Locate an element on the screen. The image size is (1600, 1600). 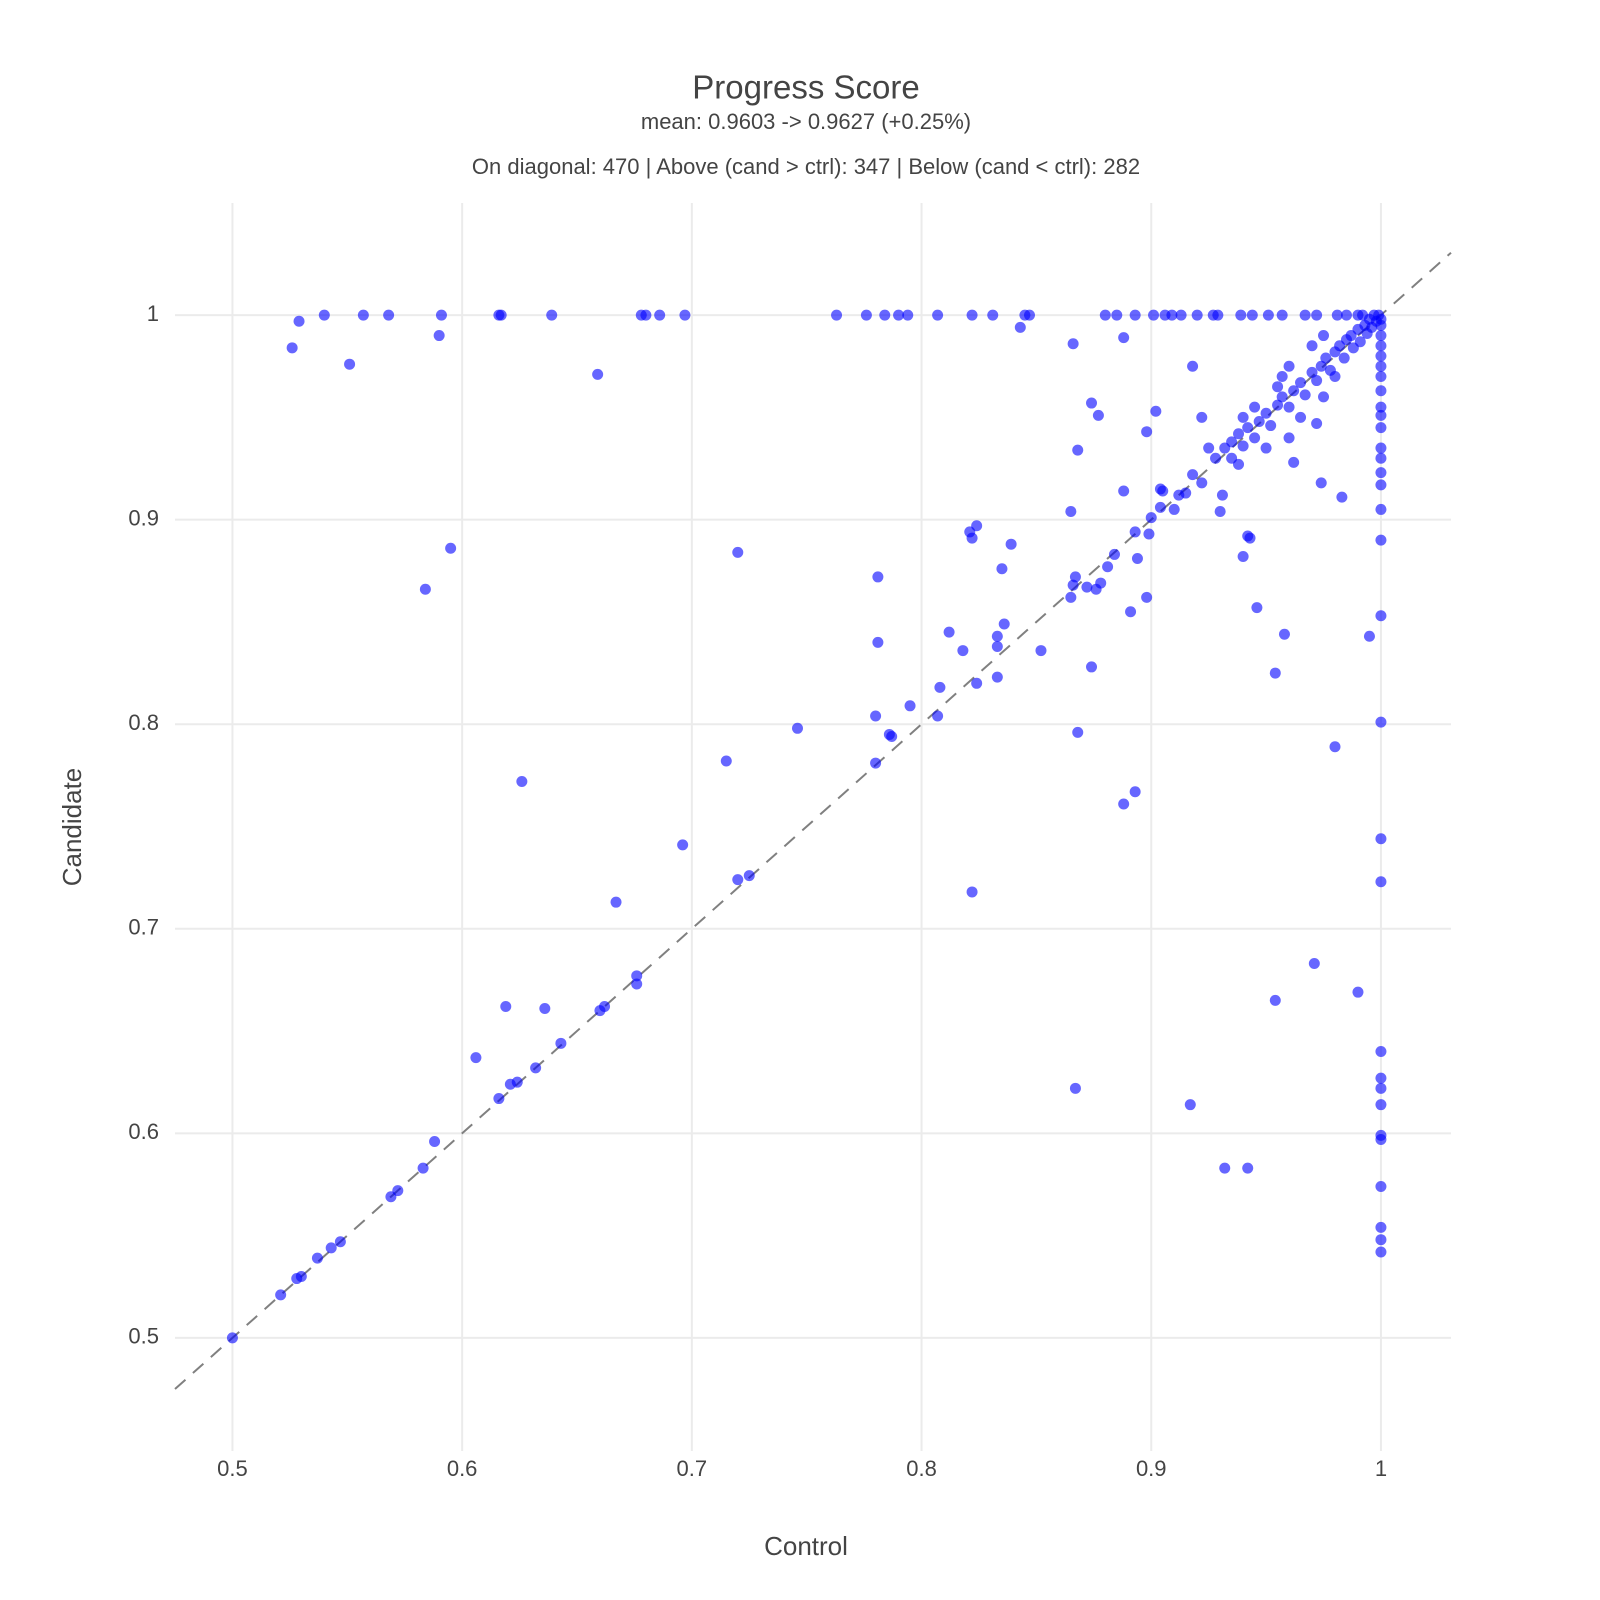
y-tick-label: 0.6 is located at coordinates (143, 1131).